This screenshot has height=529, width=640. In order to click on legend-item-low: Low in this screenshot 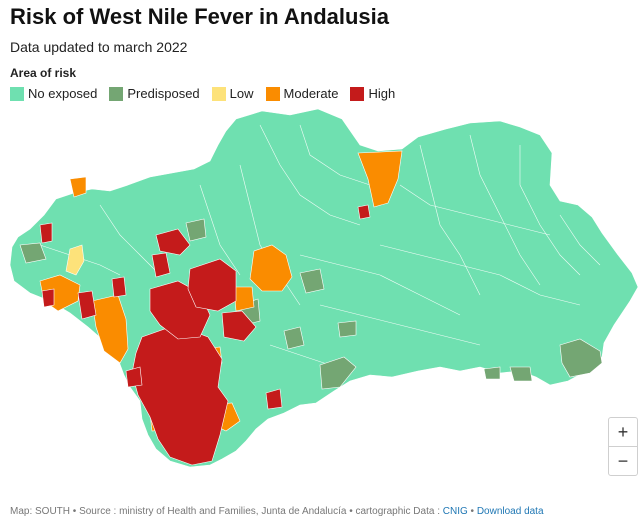, I will do `click(232, 93)`.